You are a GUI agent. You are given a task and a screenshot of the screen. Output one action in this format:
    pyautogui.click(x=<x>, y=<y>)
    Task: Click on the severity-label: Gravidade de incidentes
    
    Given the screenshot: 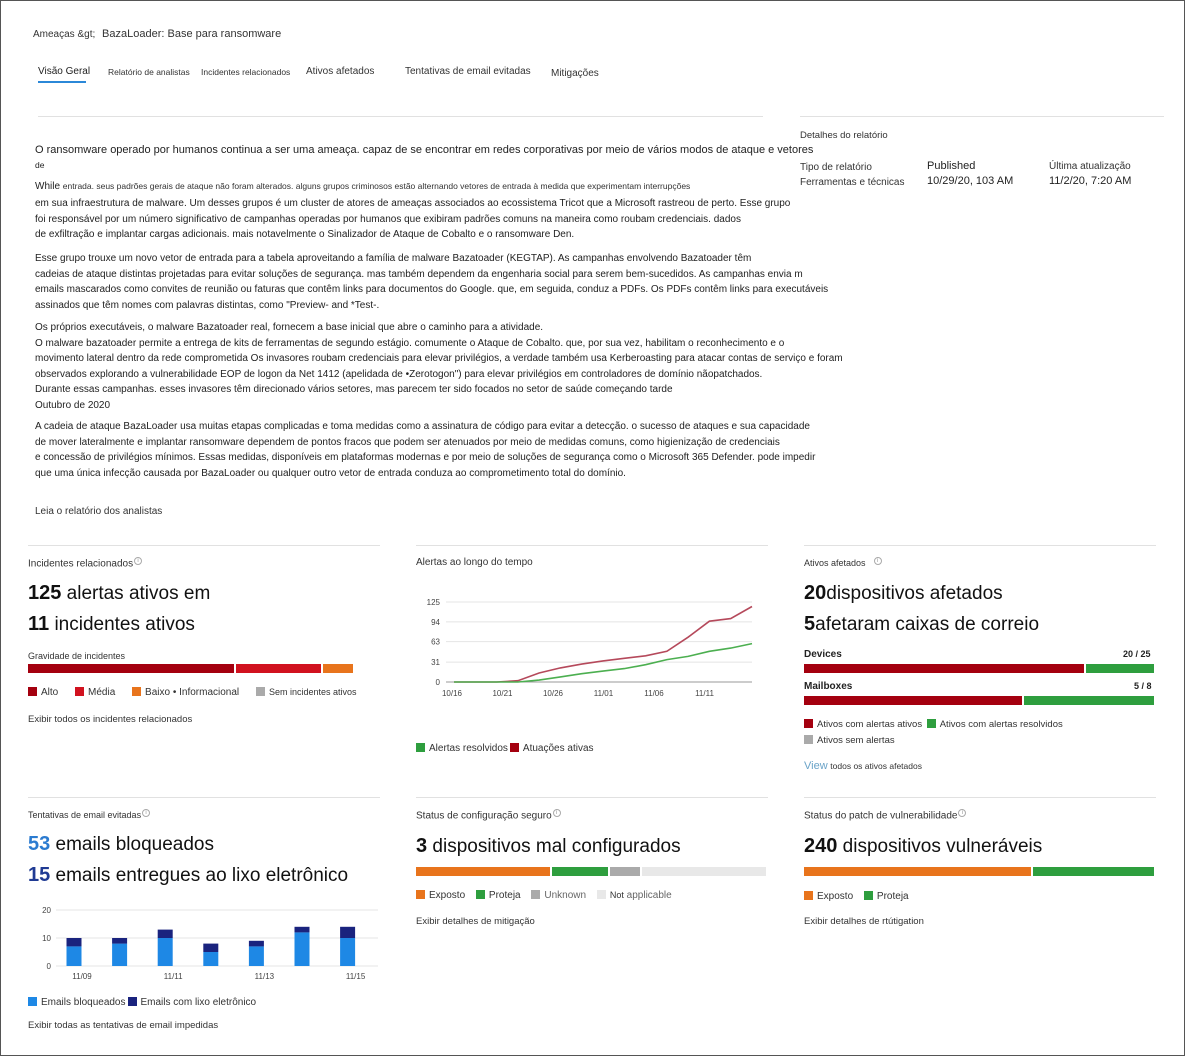 What is the action you would take?
    pyautogui.click(x=77, y=656)
    